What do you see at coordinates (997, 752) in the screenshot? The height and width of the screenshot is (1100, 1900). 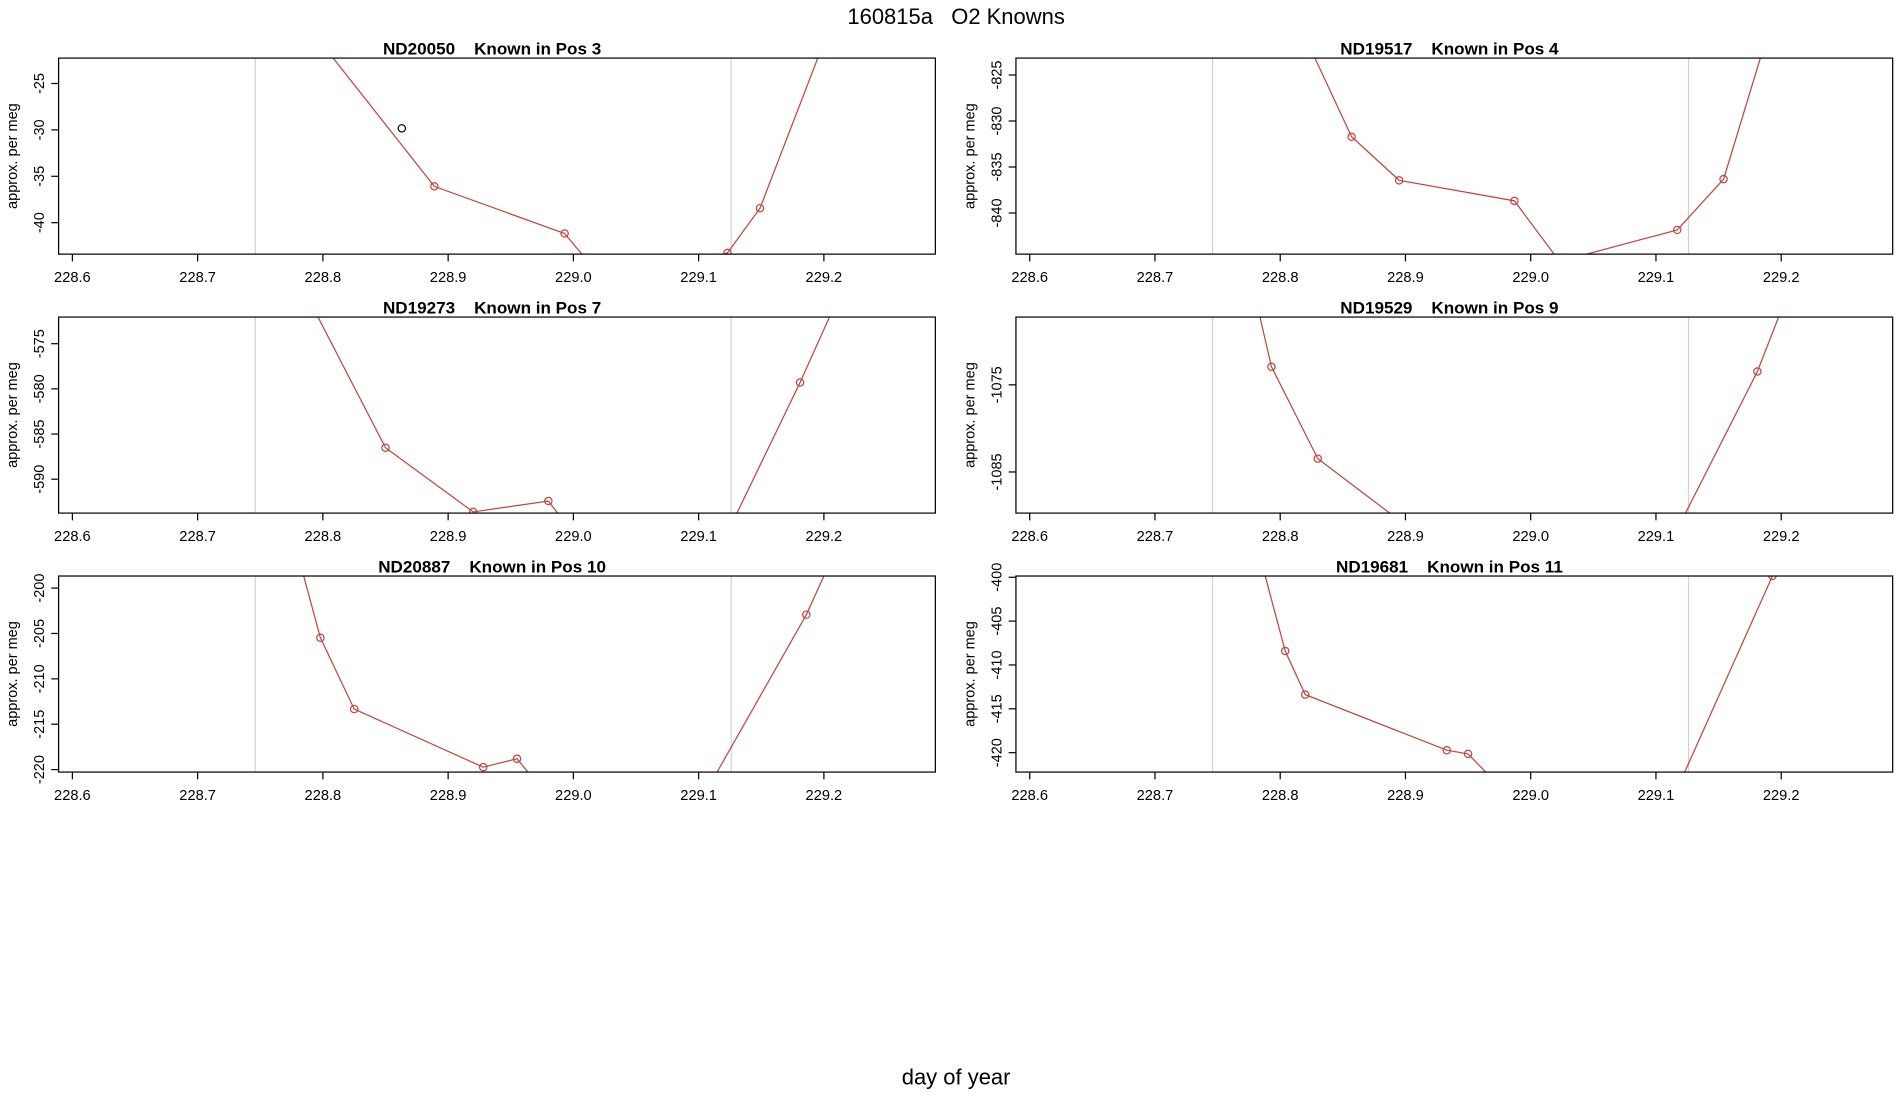 I see `y-tick-label: -420` at bounding box center [997, 752].